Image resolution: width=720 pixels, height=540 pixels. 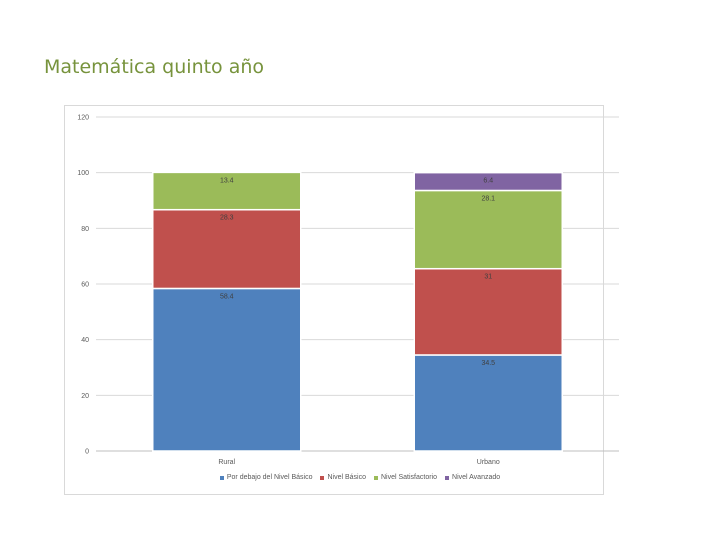 What do you see at coordinates (346, 477) in the screenshot?
I see `legend-label: Nivel Básico` at bounding box center [346, 477].